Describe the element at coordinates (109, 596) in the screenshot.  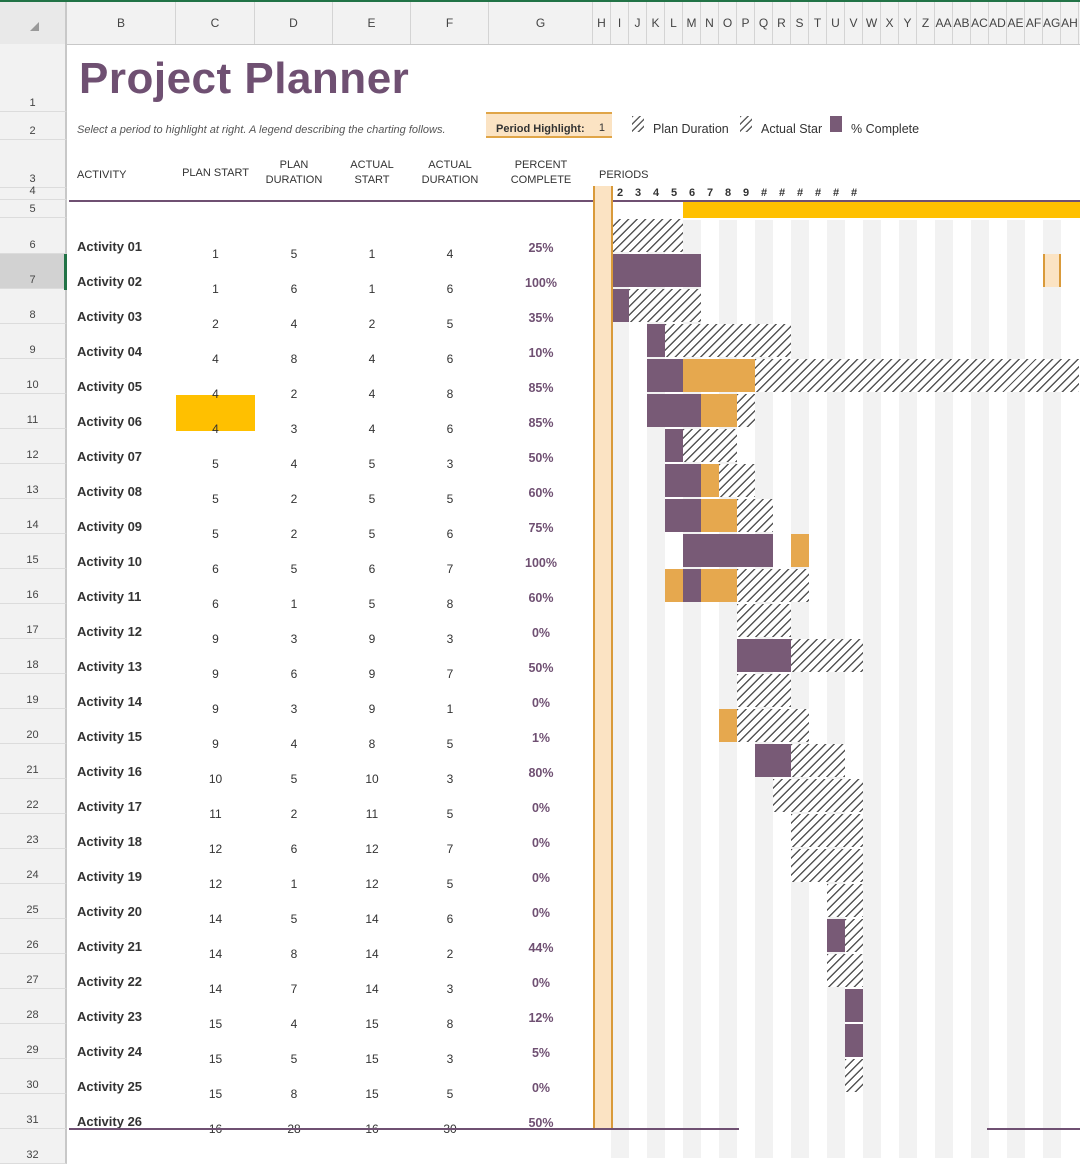
I see `activity-name: Activity 11` at that location.